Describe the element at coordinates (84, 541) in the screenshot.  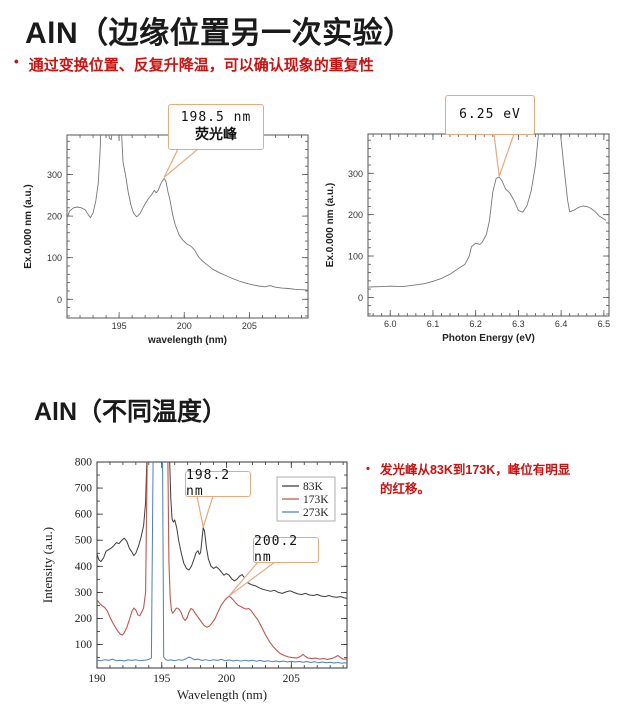
I see `svg-text: 500` at that location.